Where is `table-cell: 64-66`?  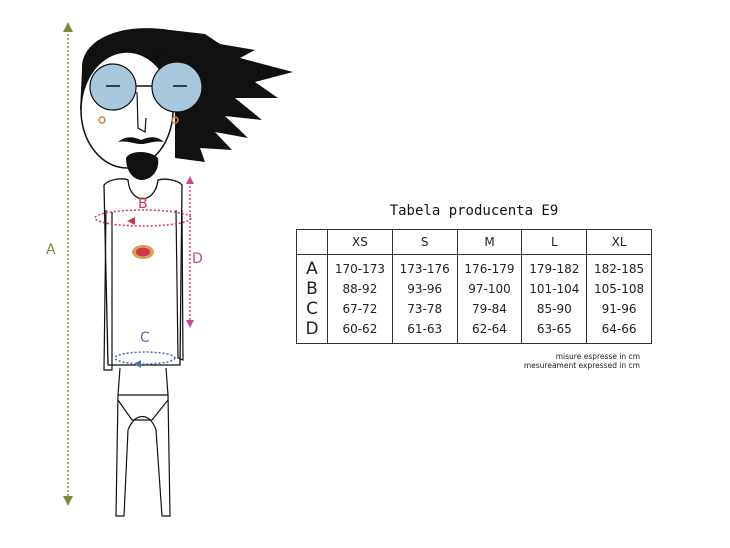
table-cell: 64-66 is located at coordinates (619, 331).